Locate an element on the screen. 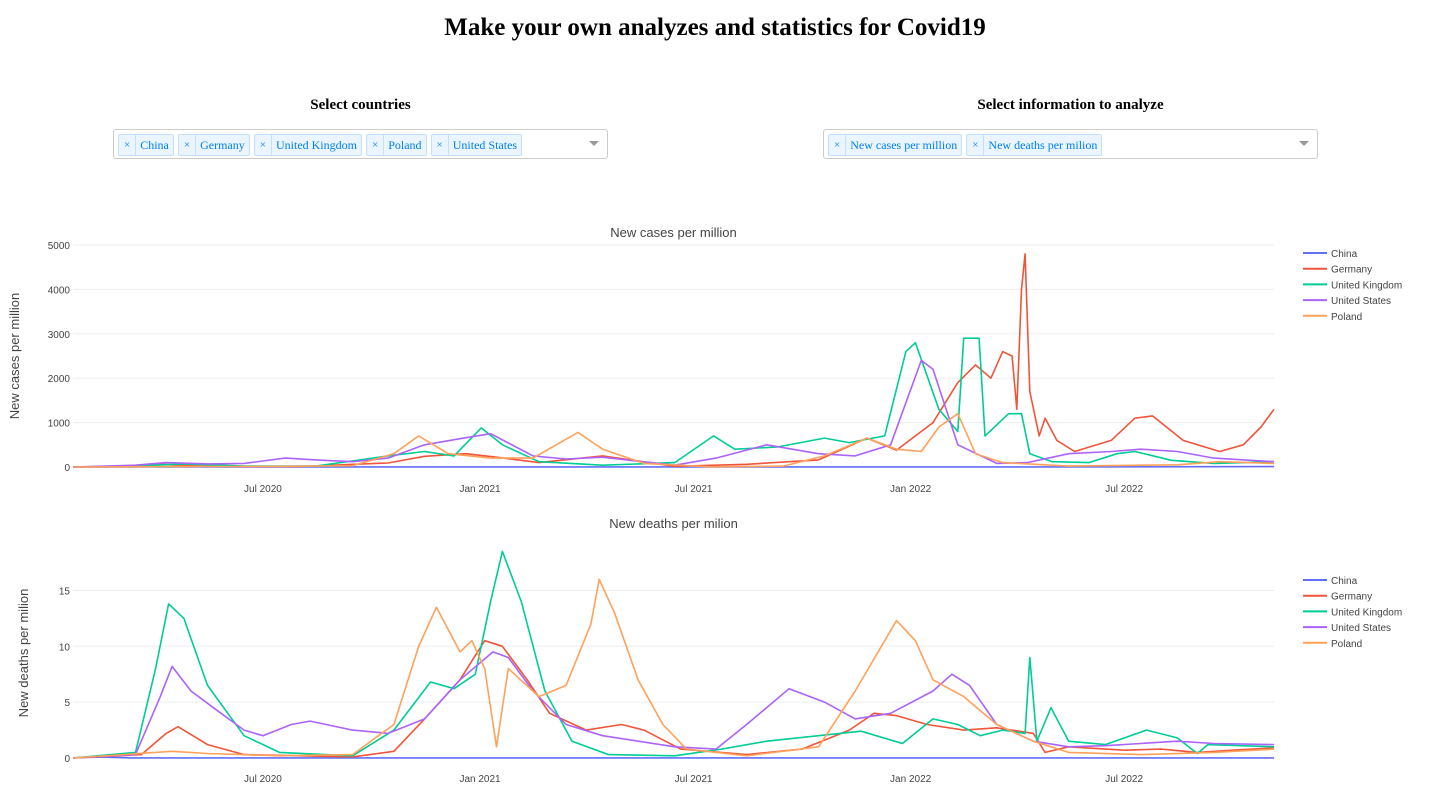 Image resolution: width=1430 pixels, height=791 pixels. selected-chip: × Poland is located at coordinates (396, 145).